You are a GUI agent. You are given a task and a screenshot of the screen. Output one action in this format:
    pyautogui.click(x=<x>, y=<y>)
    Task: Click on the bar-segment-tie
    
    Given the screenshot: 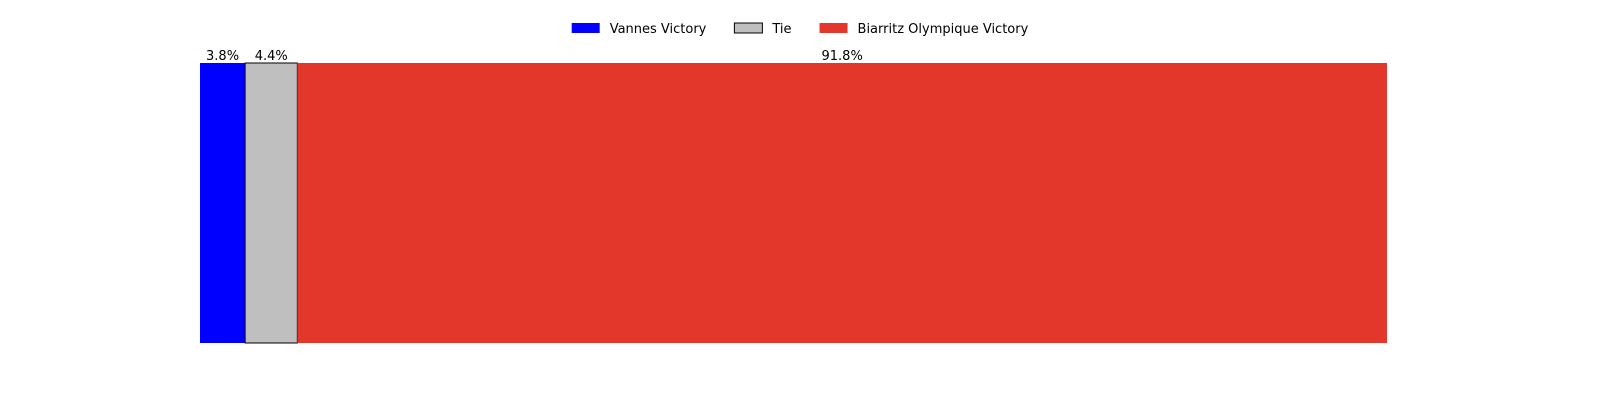 What is the action you would take?
    pyautogui.click(x=271, y=203)
    